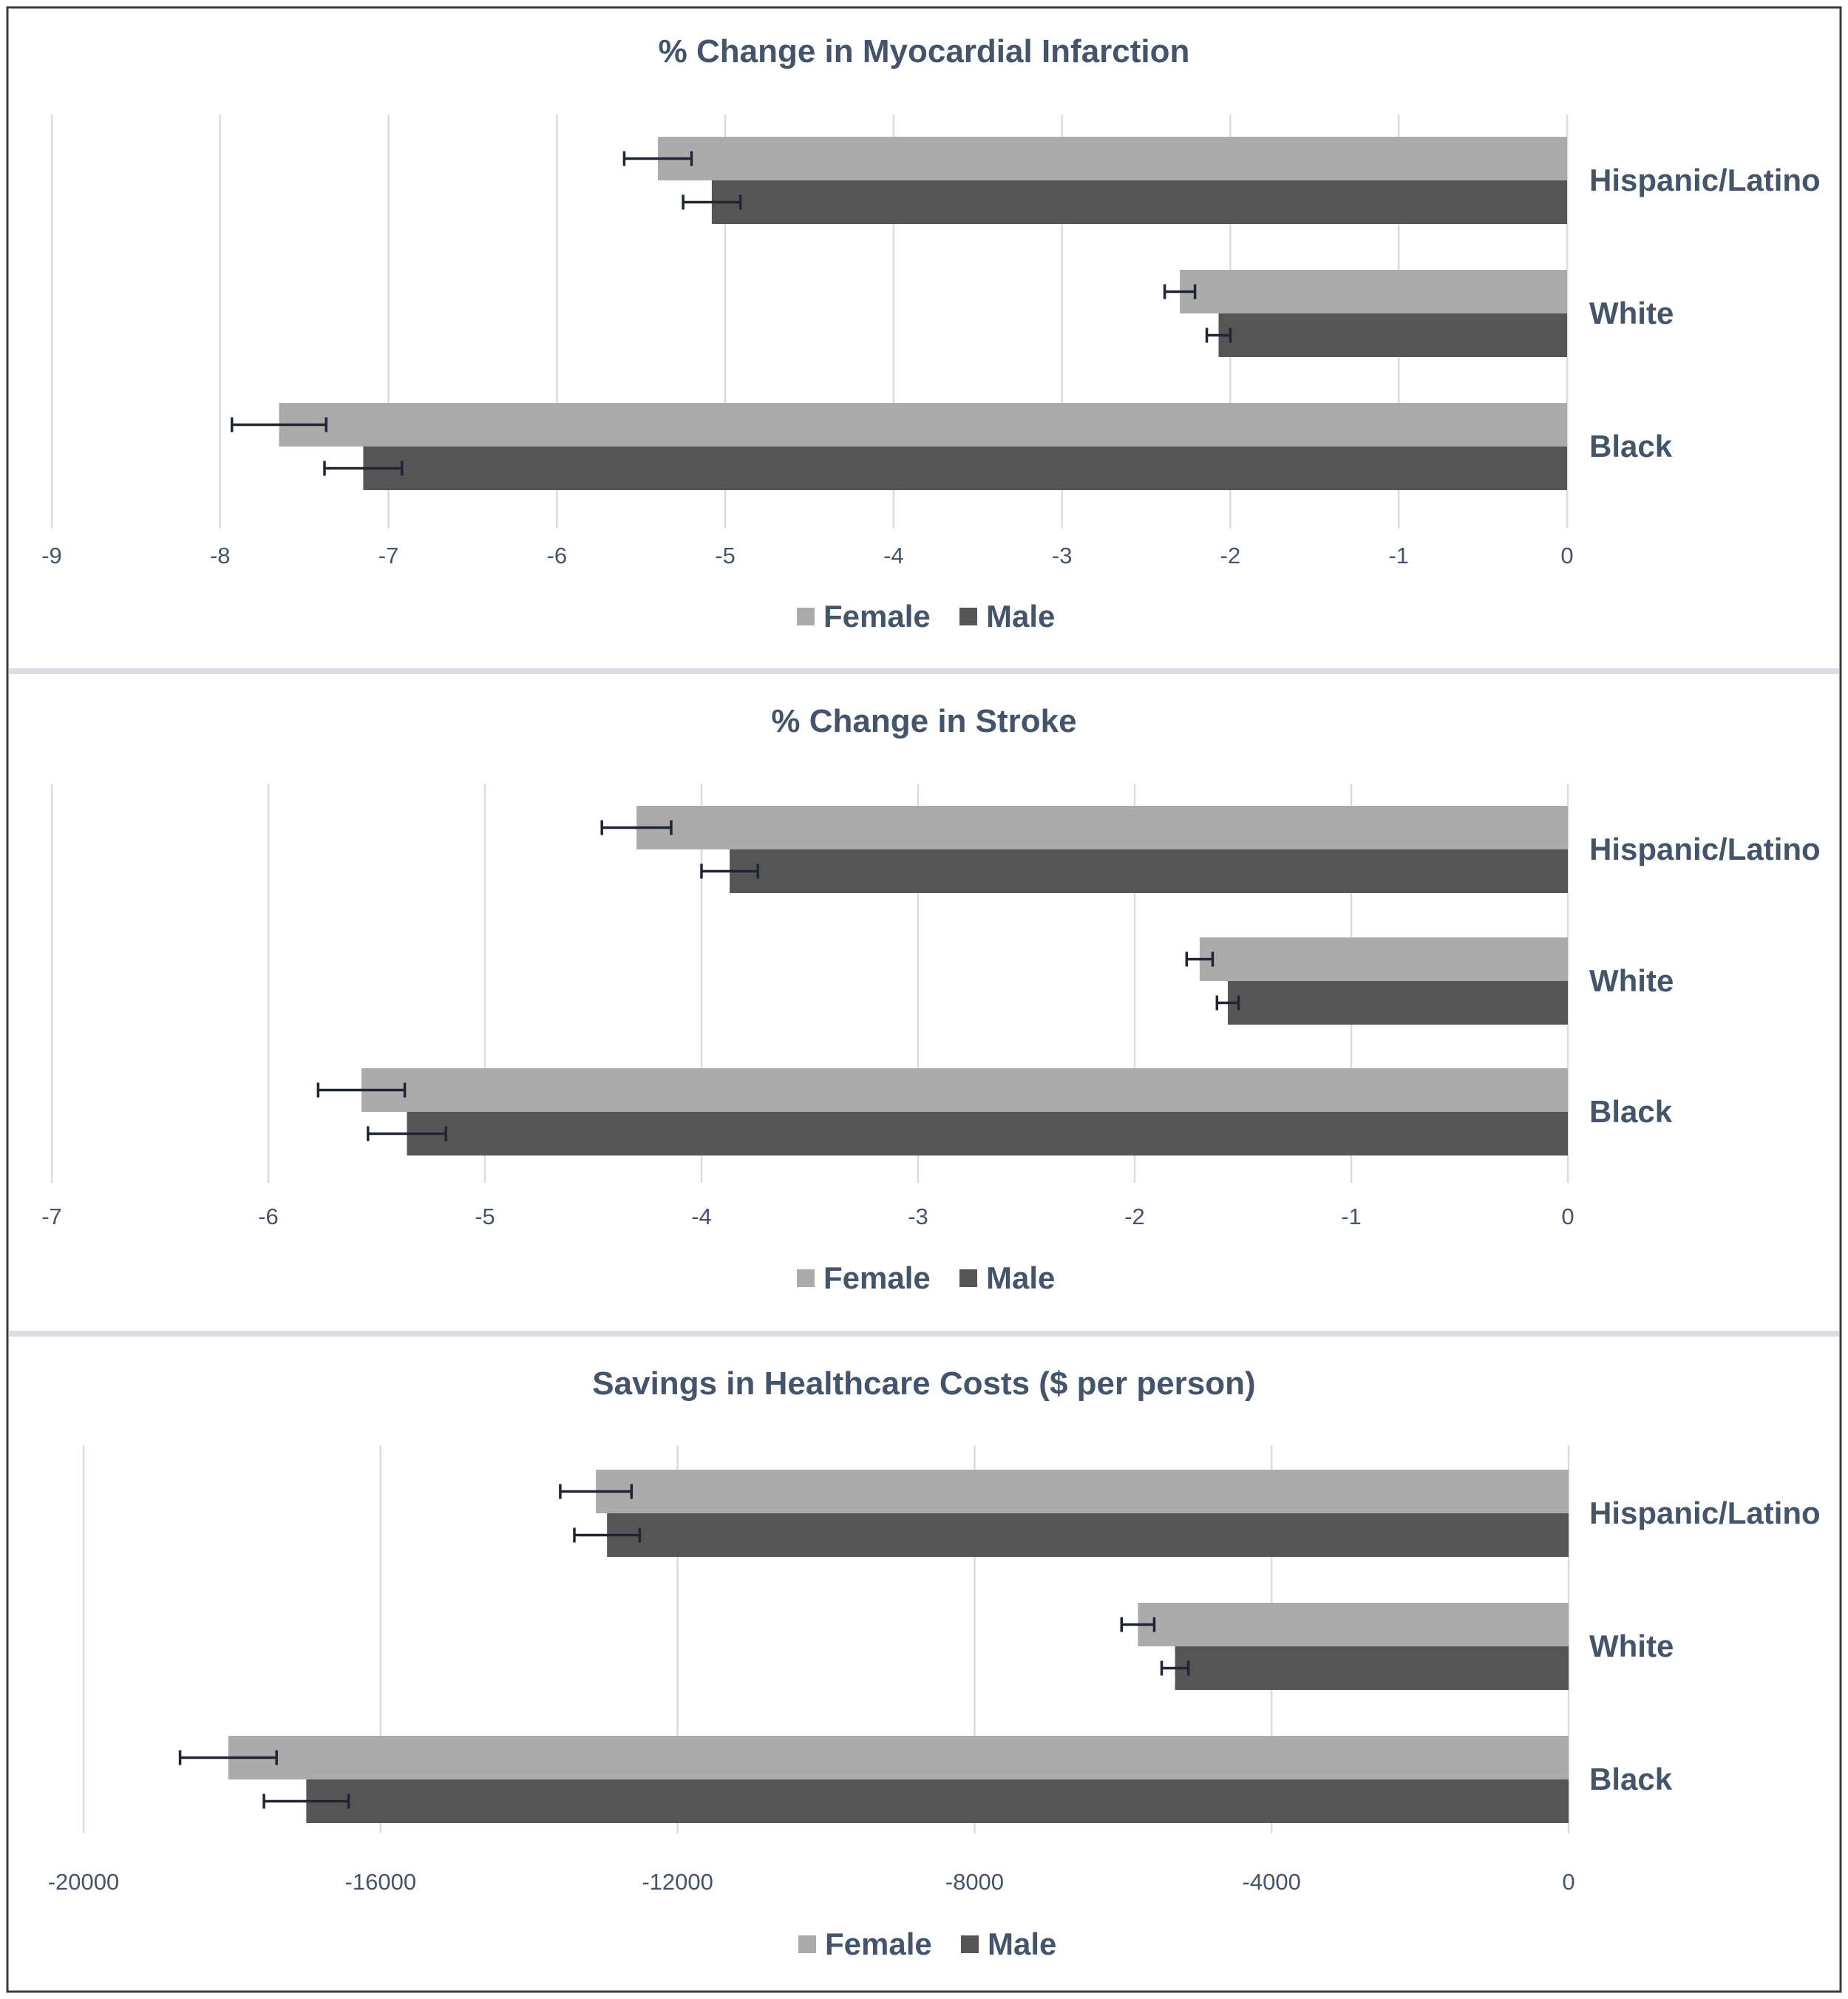  Describe the element at coordinates (924, 51) in the screenshot. I see `chart-title: % Change in Myocardial Infarction` at that location.